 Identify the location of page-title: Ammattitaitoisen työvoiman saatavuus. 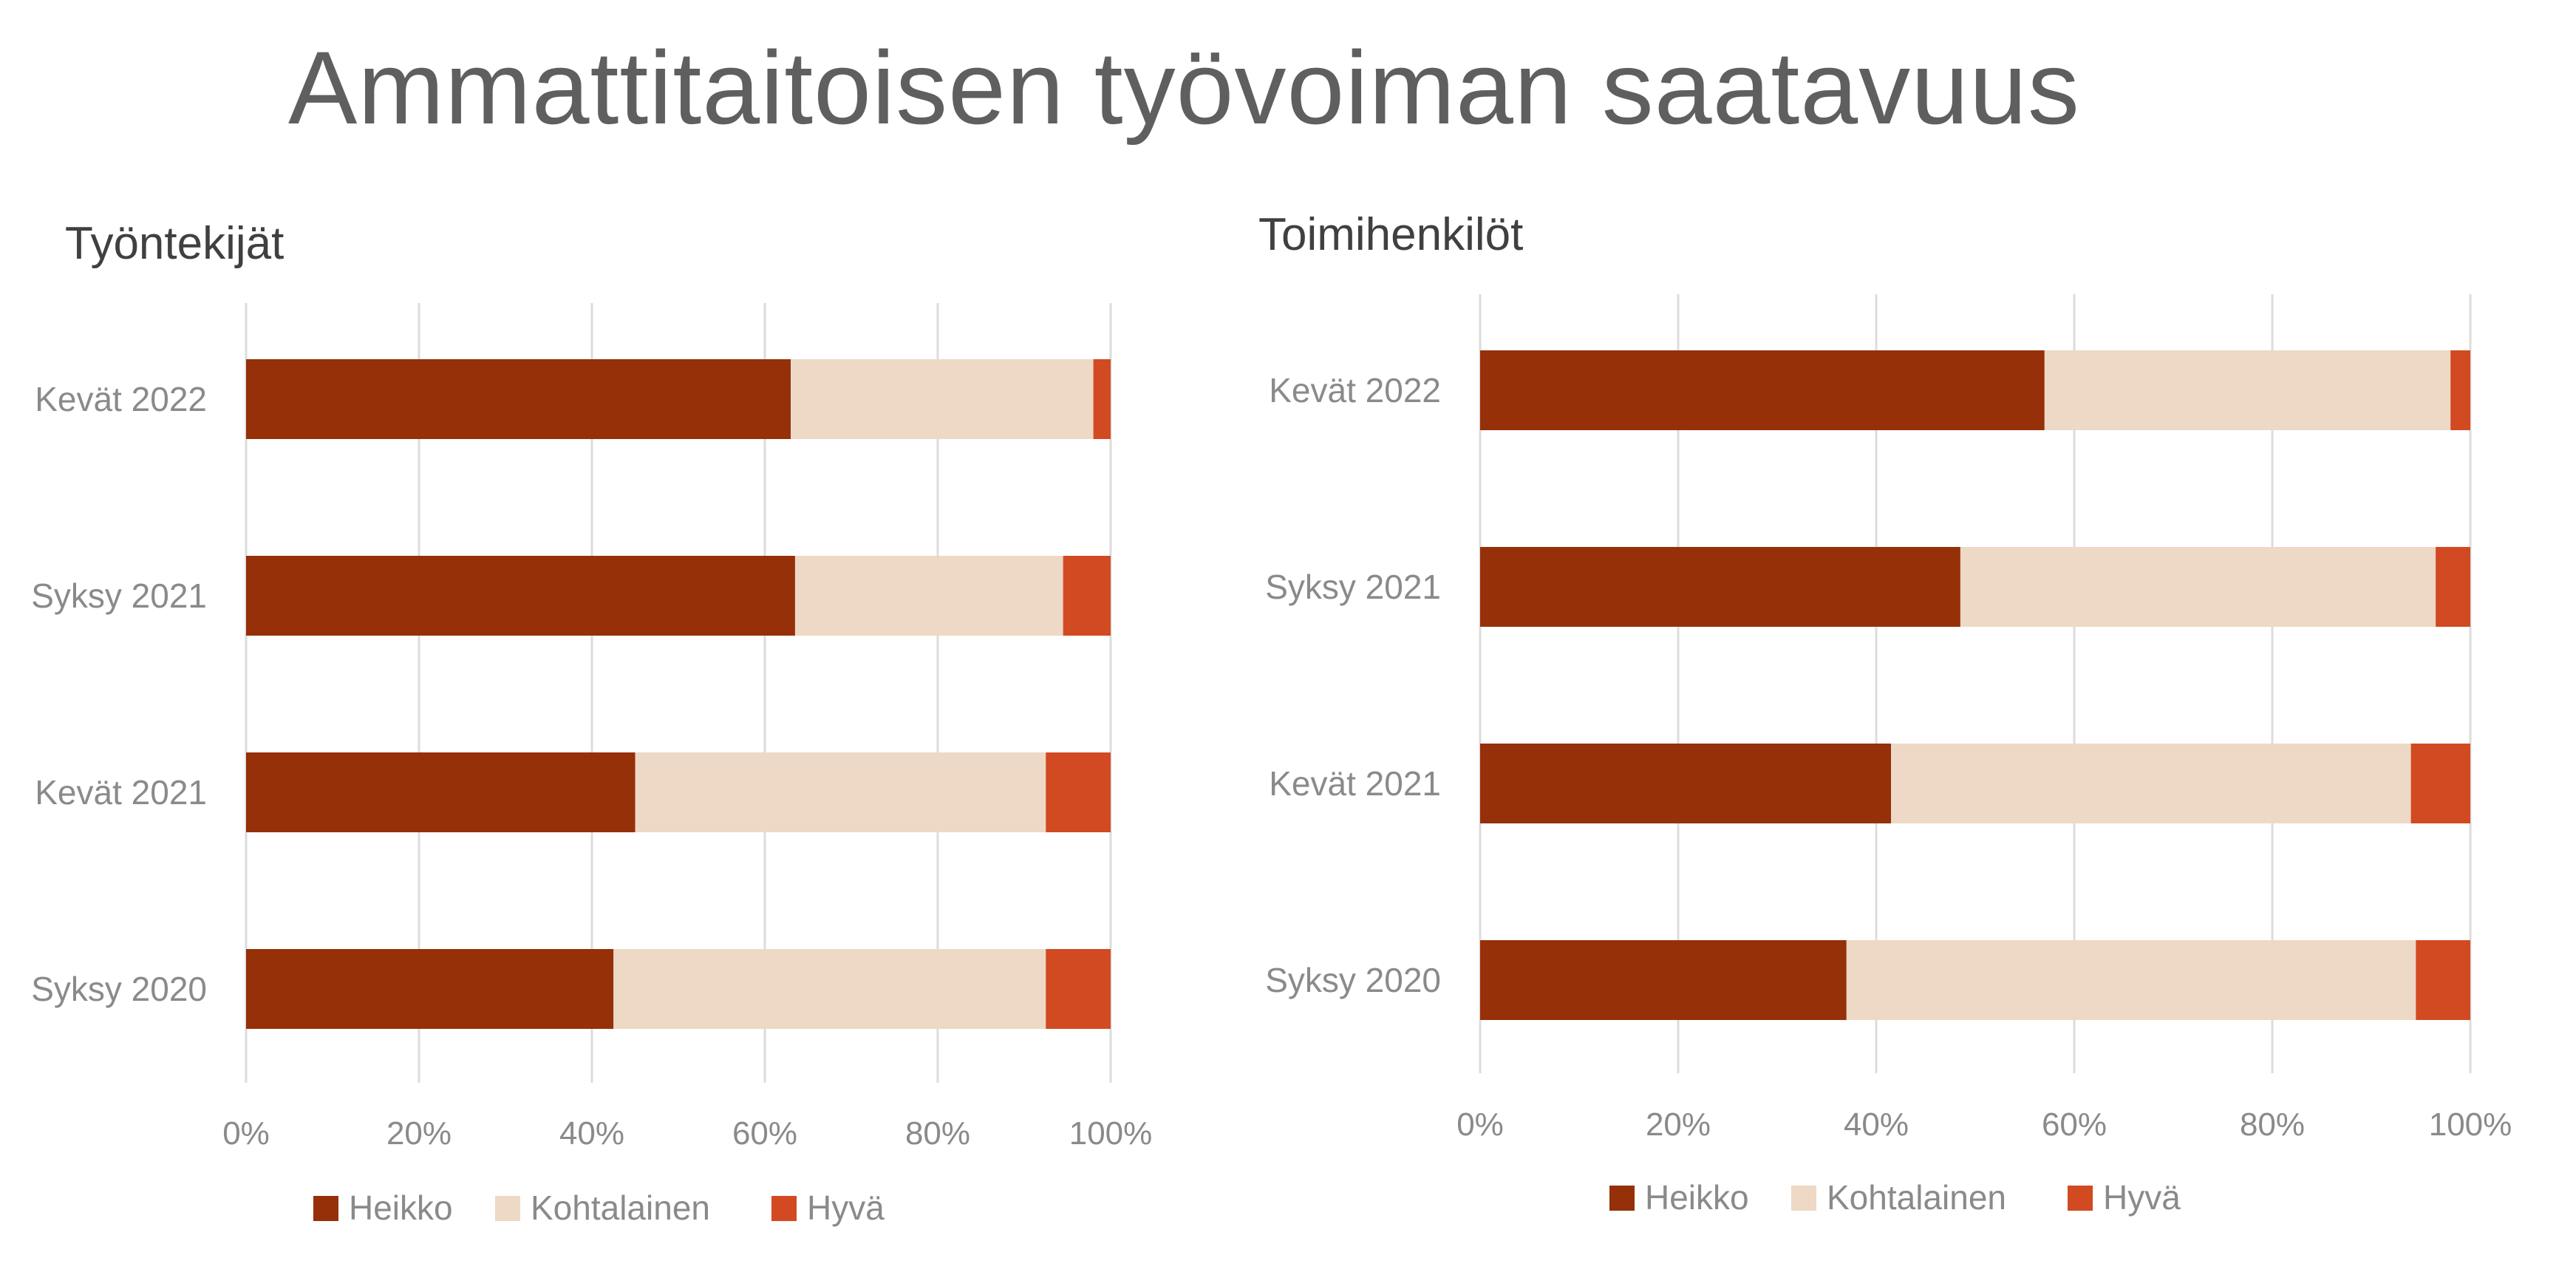
(1184, 88).